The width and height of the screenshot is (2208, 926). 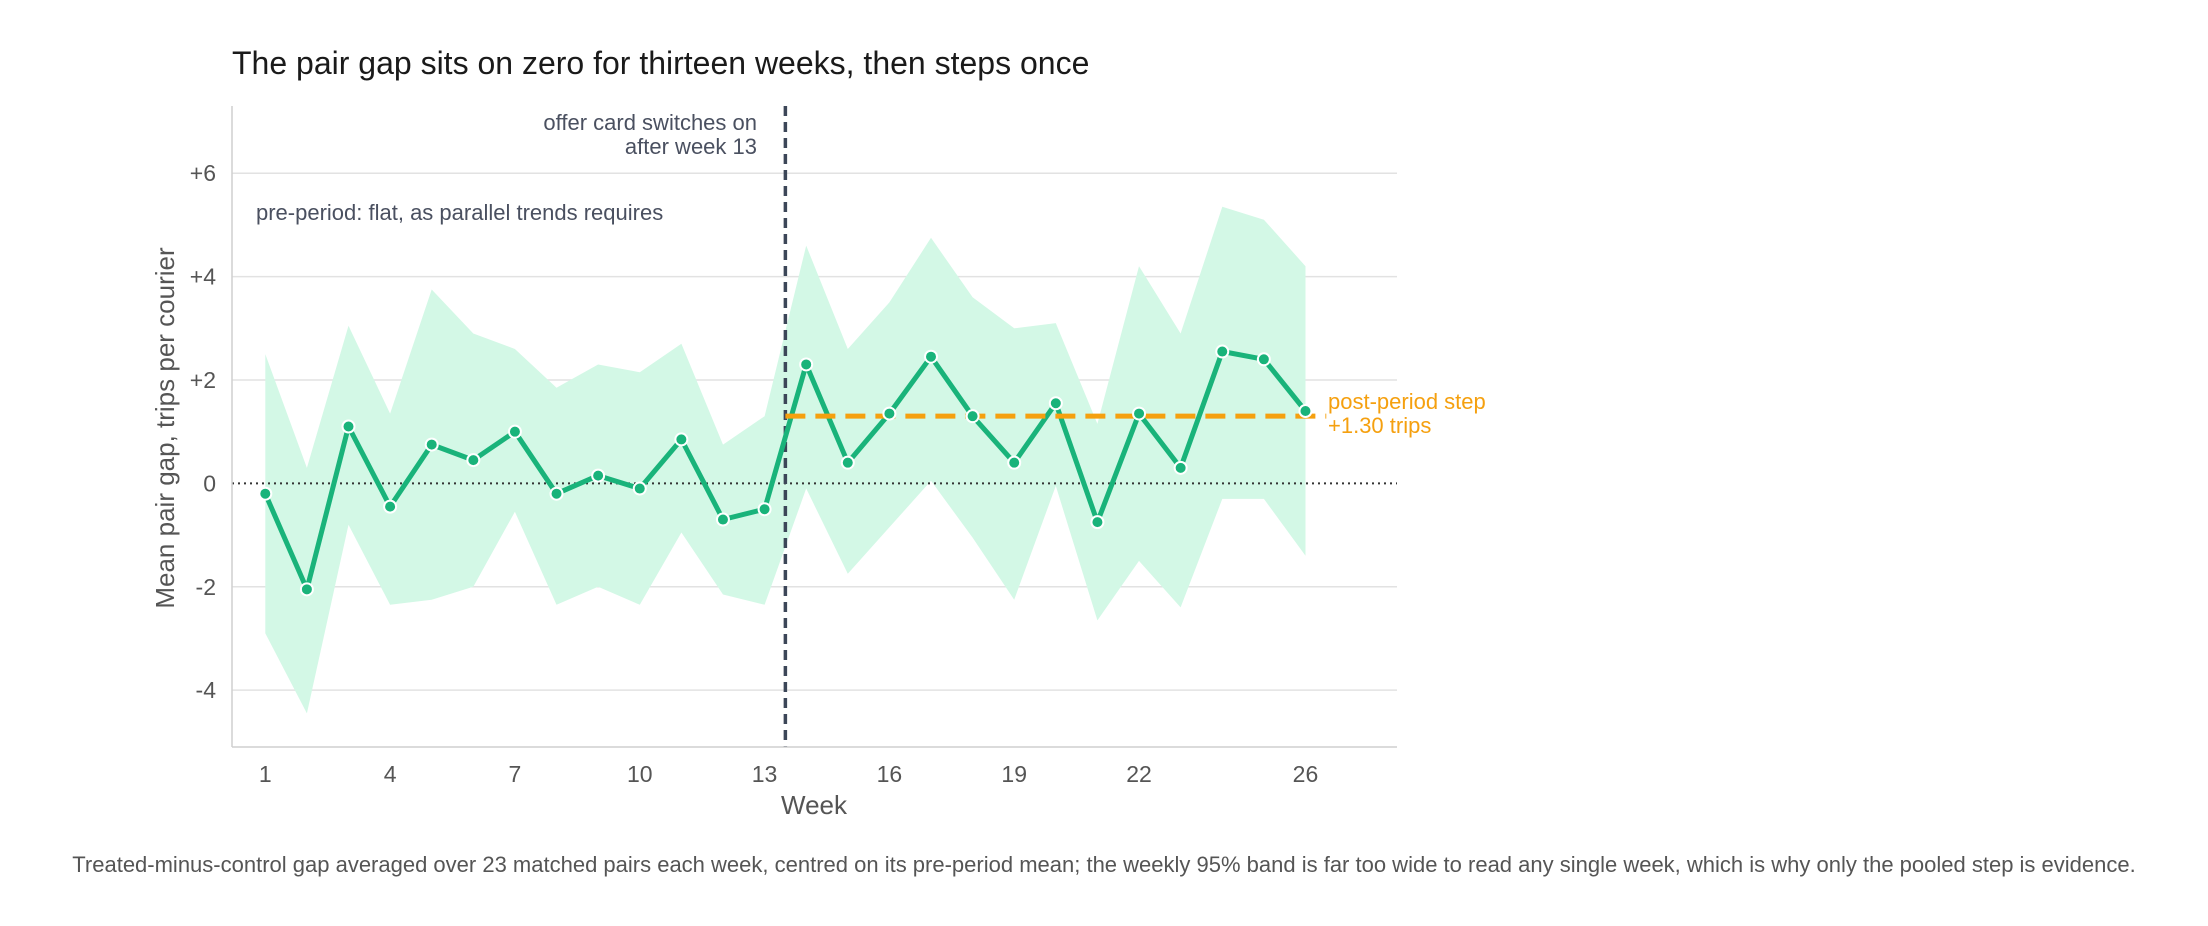 I want to click on x-tick-label: 13, so click(x=765, y=774).